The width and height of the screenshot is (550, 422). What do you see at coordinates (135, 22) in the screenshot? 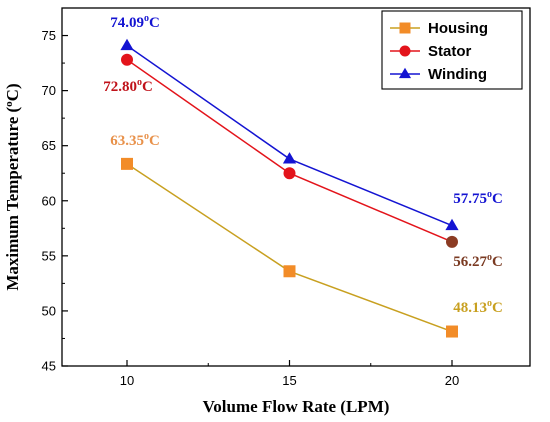
I see `data-label: 74.09oC` at bounding box center [135, 22].